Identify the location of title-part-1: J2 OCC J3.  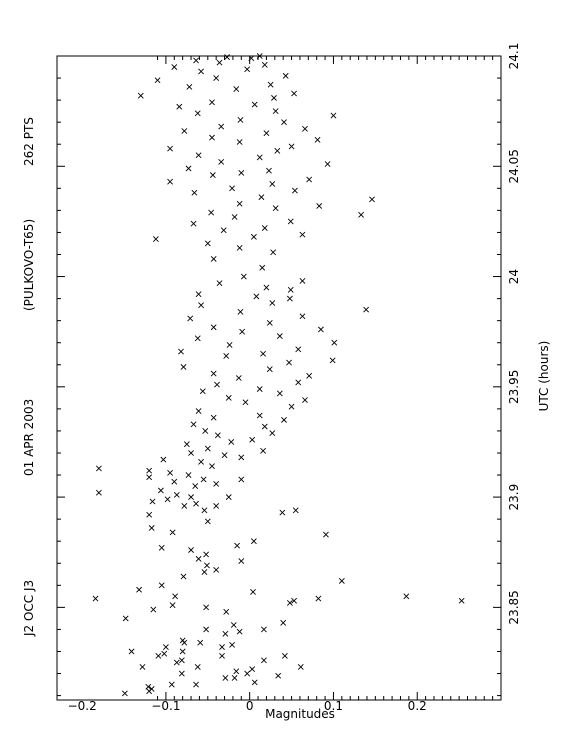
(29, 608).